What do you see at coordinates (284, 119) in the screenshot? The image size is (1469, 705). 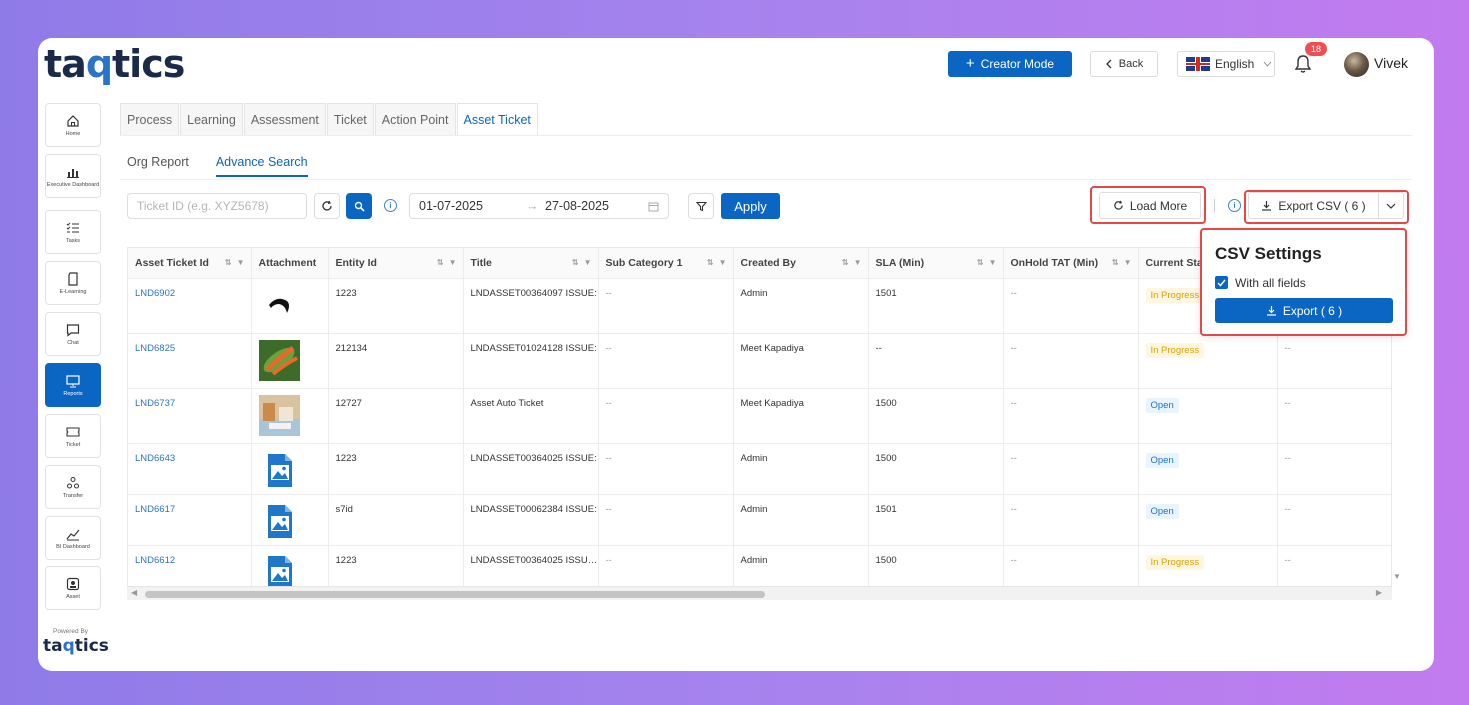 I see `tab-assessment: Assessment` at bounding box center [284, 119].